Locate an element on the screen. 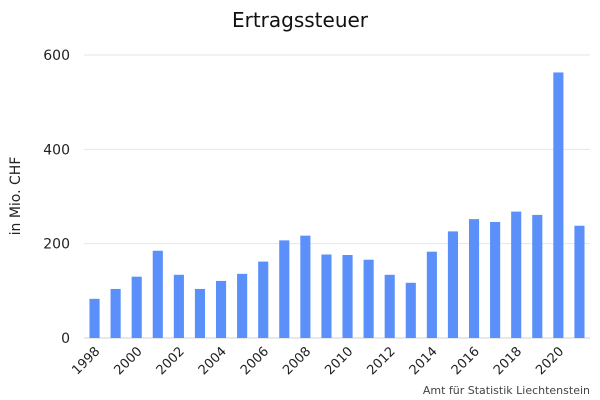  bar-2001 is located at coordinates (157, 294).